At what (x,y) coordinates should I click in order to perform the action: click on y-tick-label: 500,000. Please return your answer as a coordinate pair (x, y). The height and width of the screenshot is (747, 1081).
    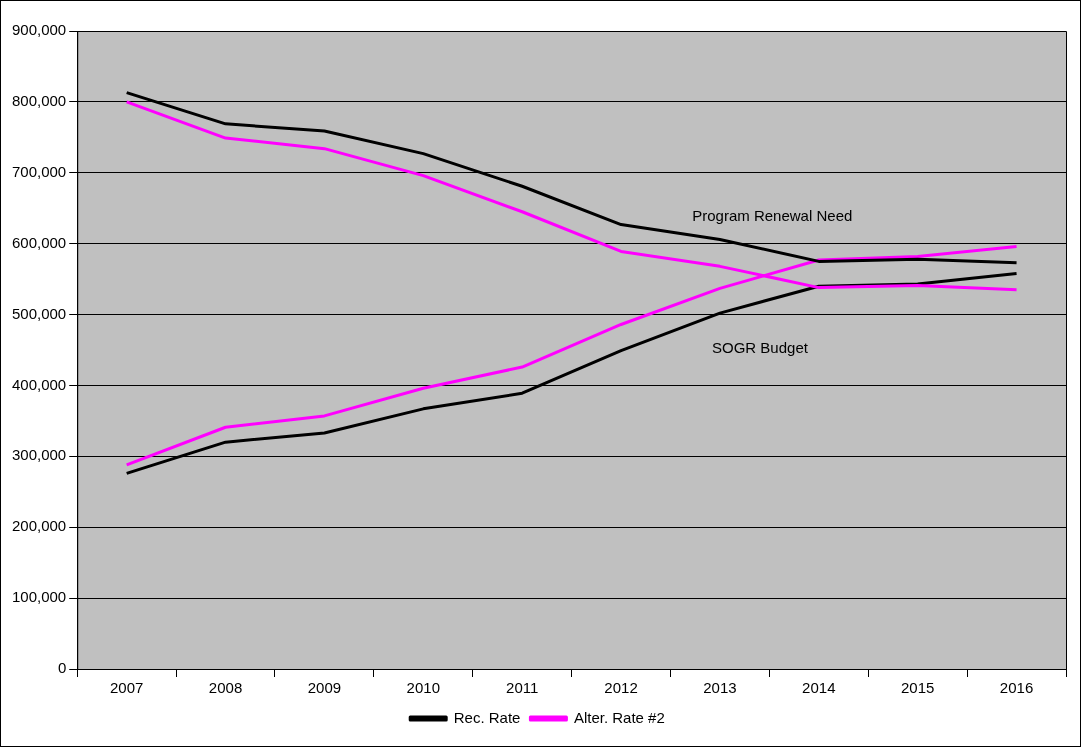
    Looking at the image, I should click on (39, 313).